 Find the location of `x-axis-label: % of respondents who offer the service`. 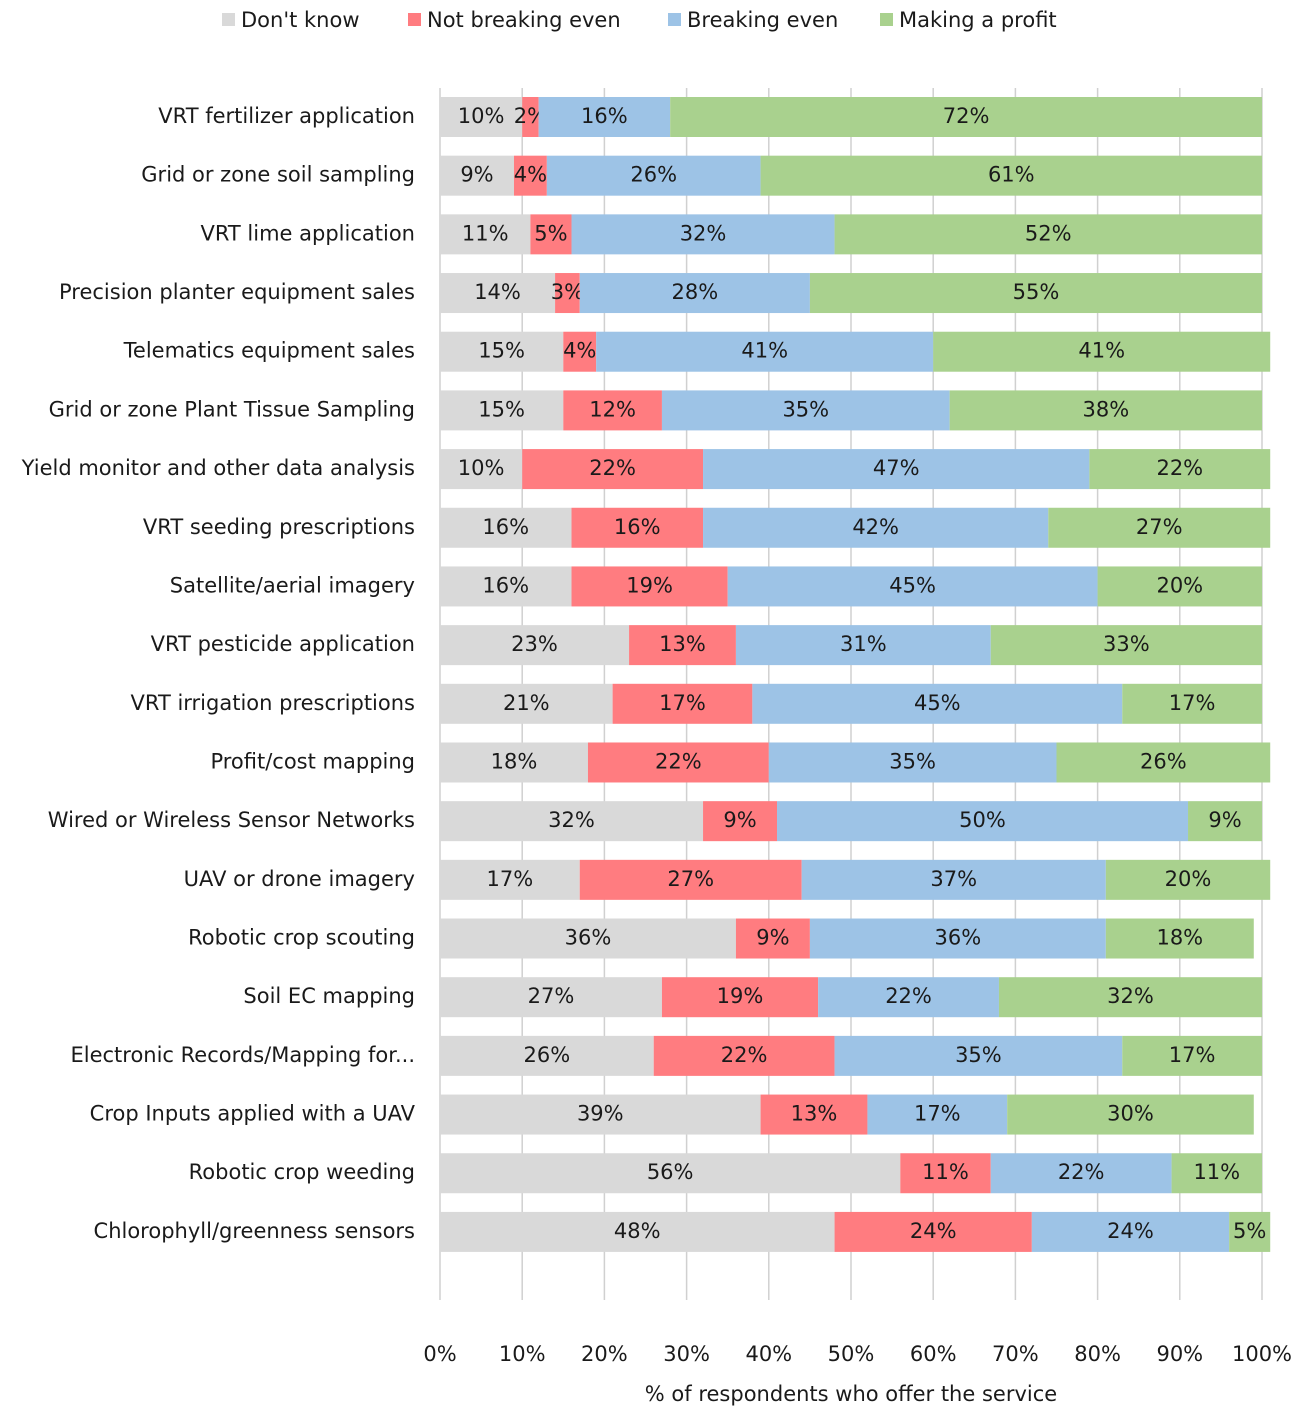

x-axis-label: % of respondents who offer the service is located at coordinates (851, 1394).